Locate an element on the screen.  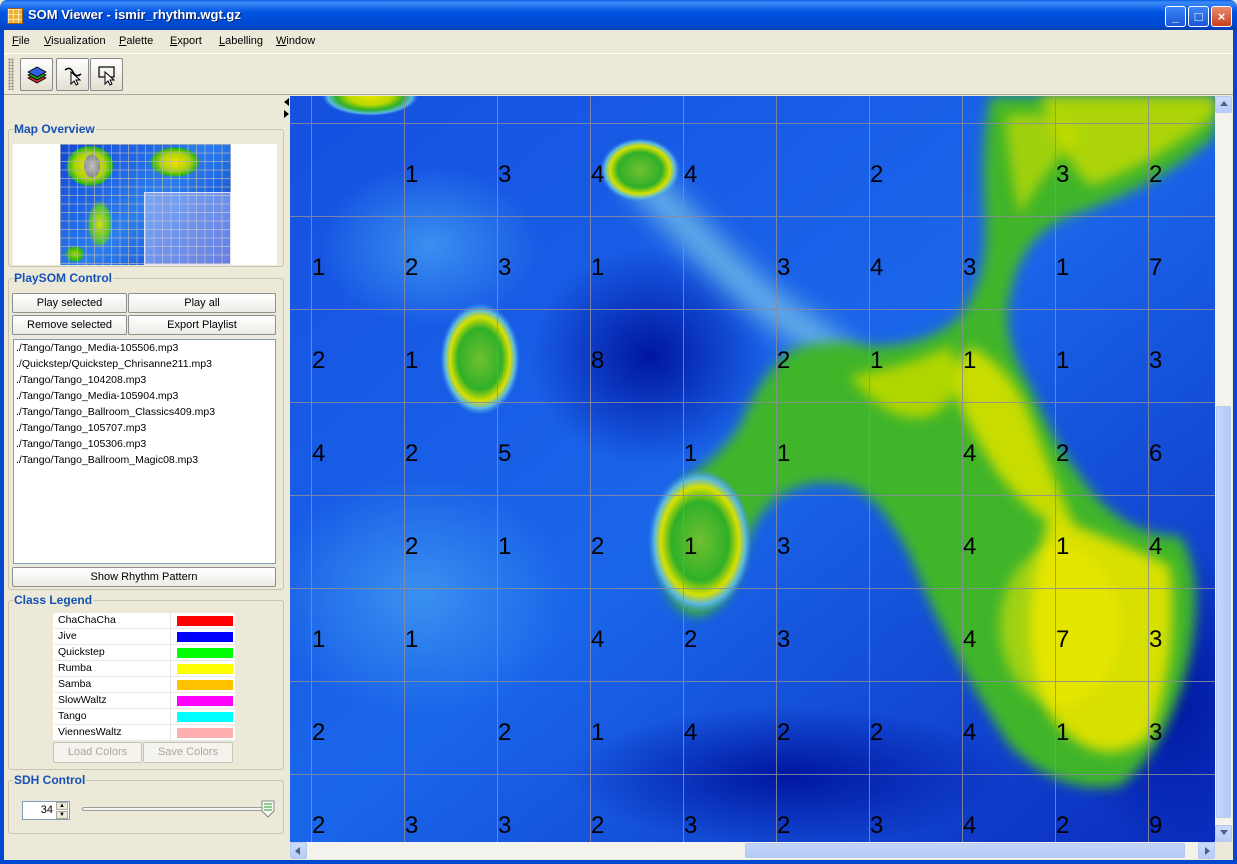
legend-row: Samba is located at coordinates (144, 685).